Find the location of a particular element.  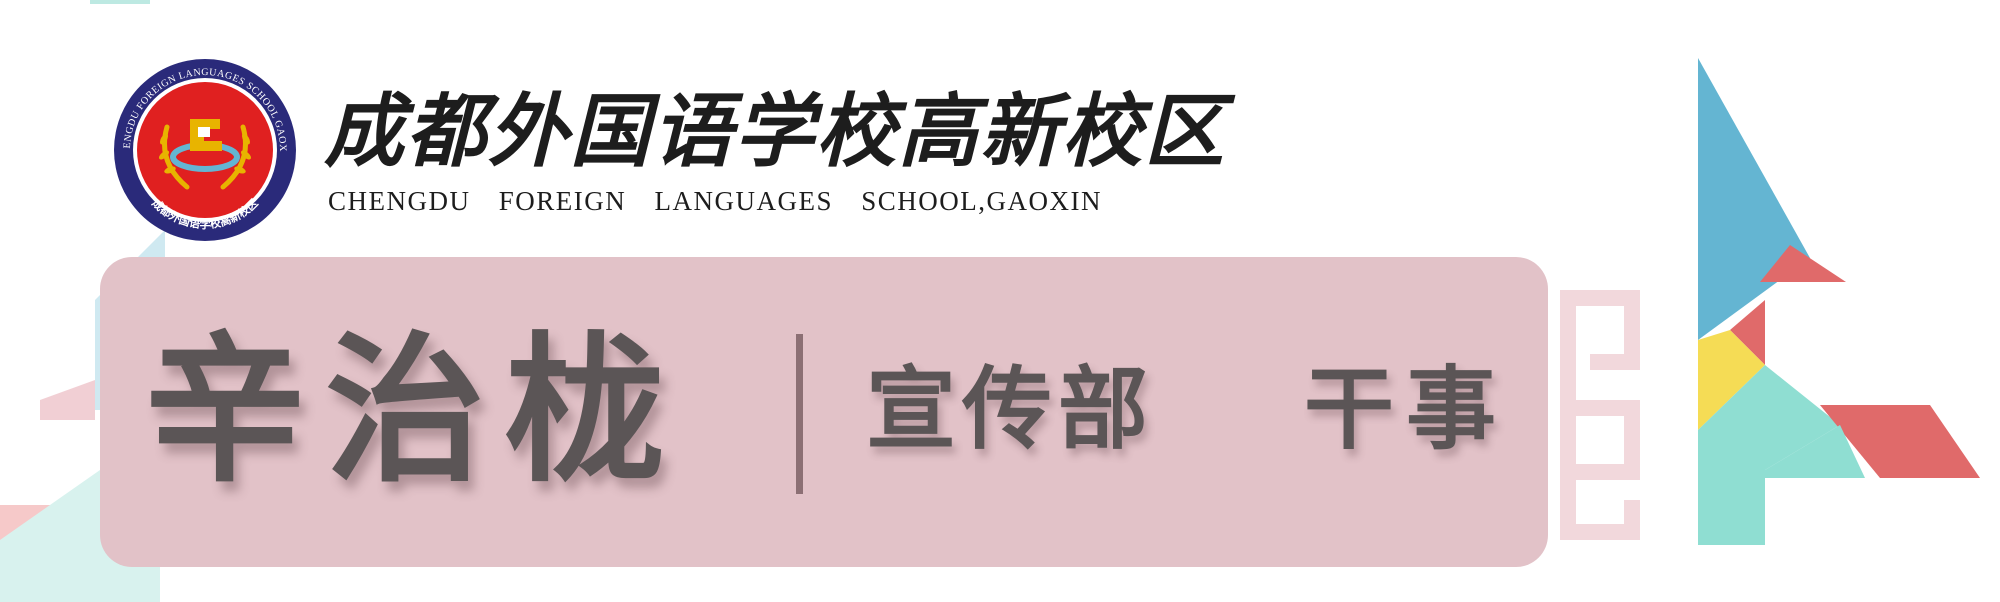

right-deco-mint-piece is located at coordinates (1769, 455).